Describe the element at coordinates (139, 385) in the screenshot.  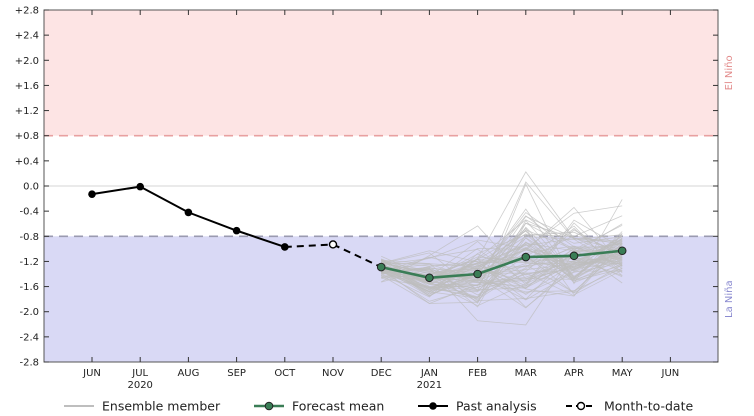
I see `year-label: 2020` at that location.